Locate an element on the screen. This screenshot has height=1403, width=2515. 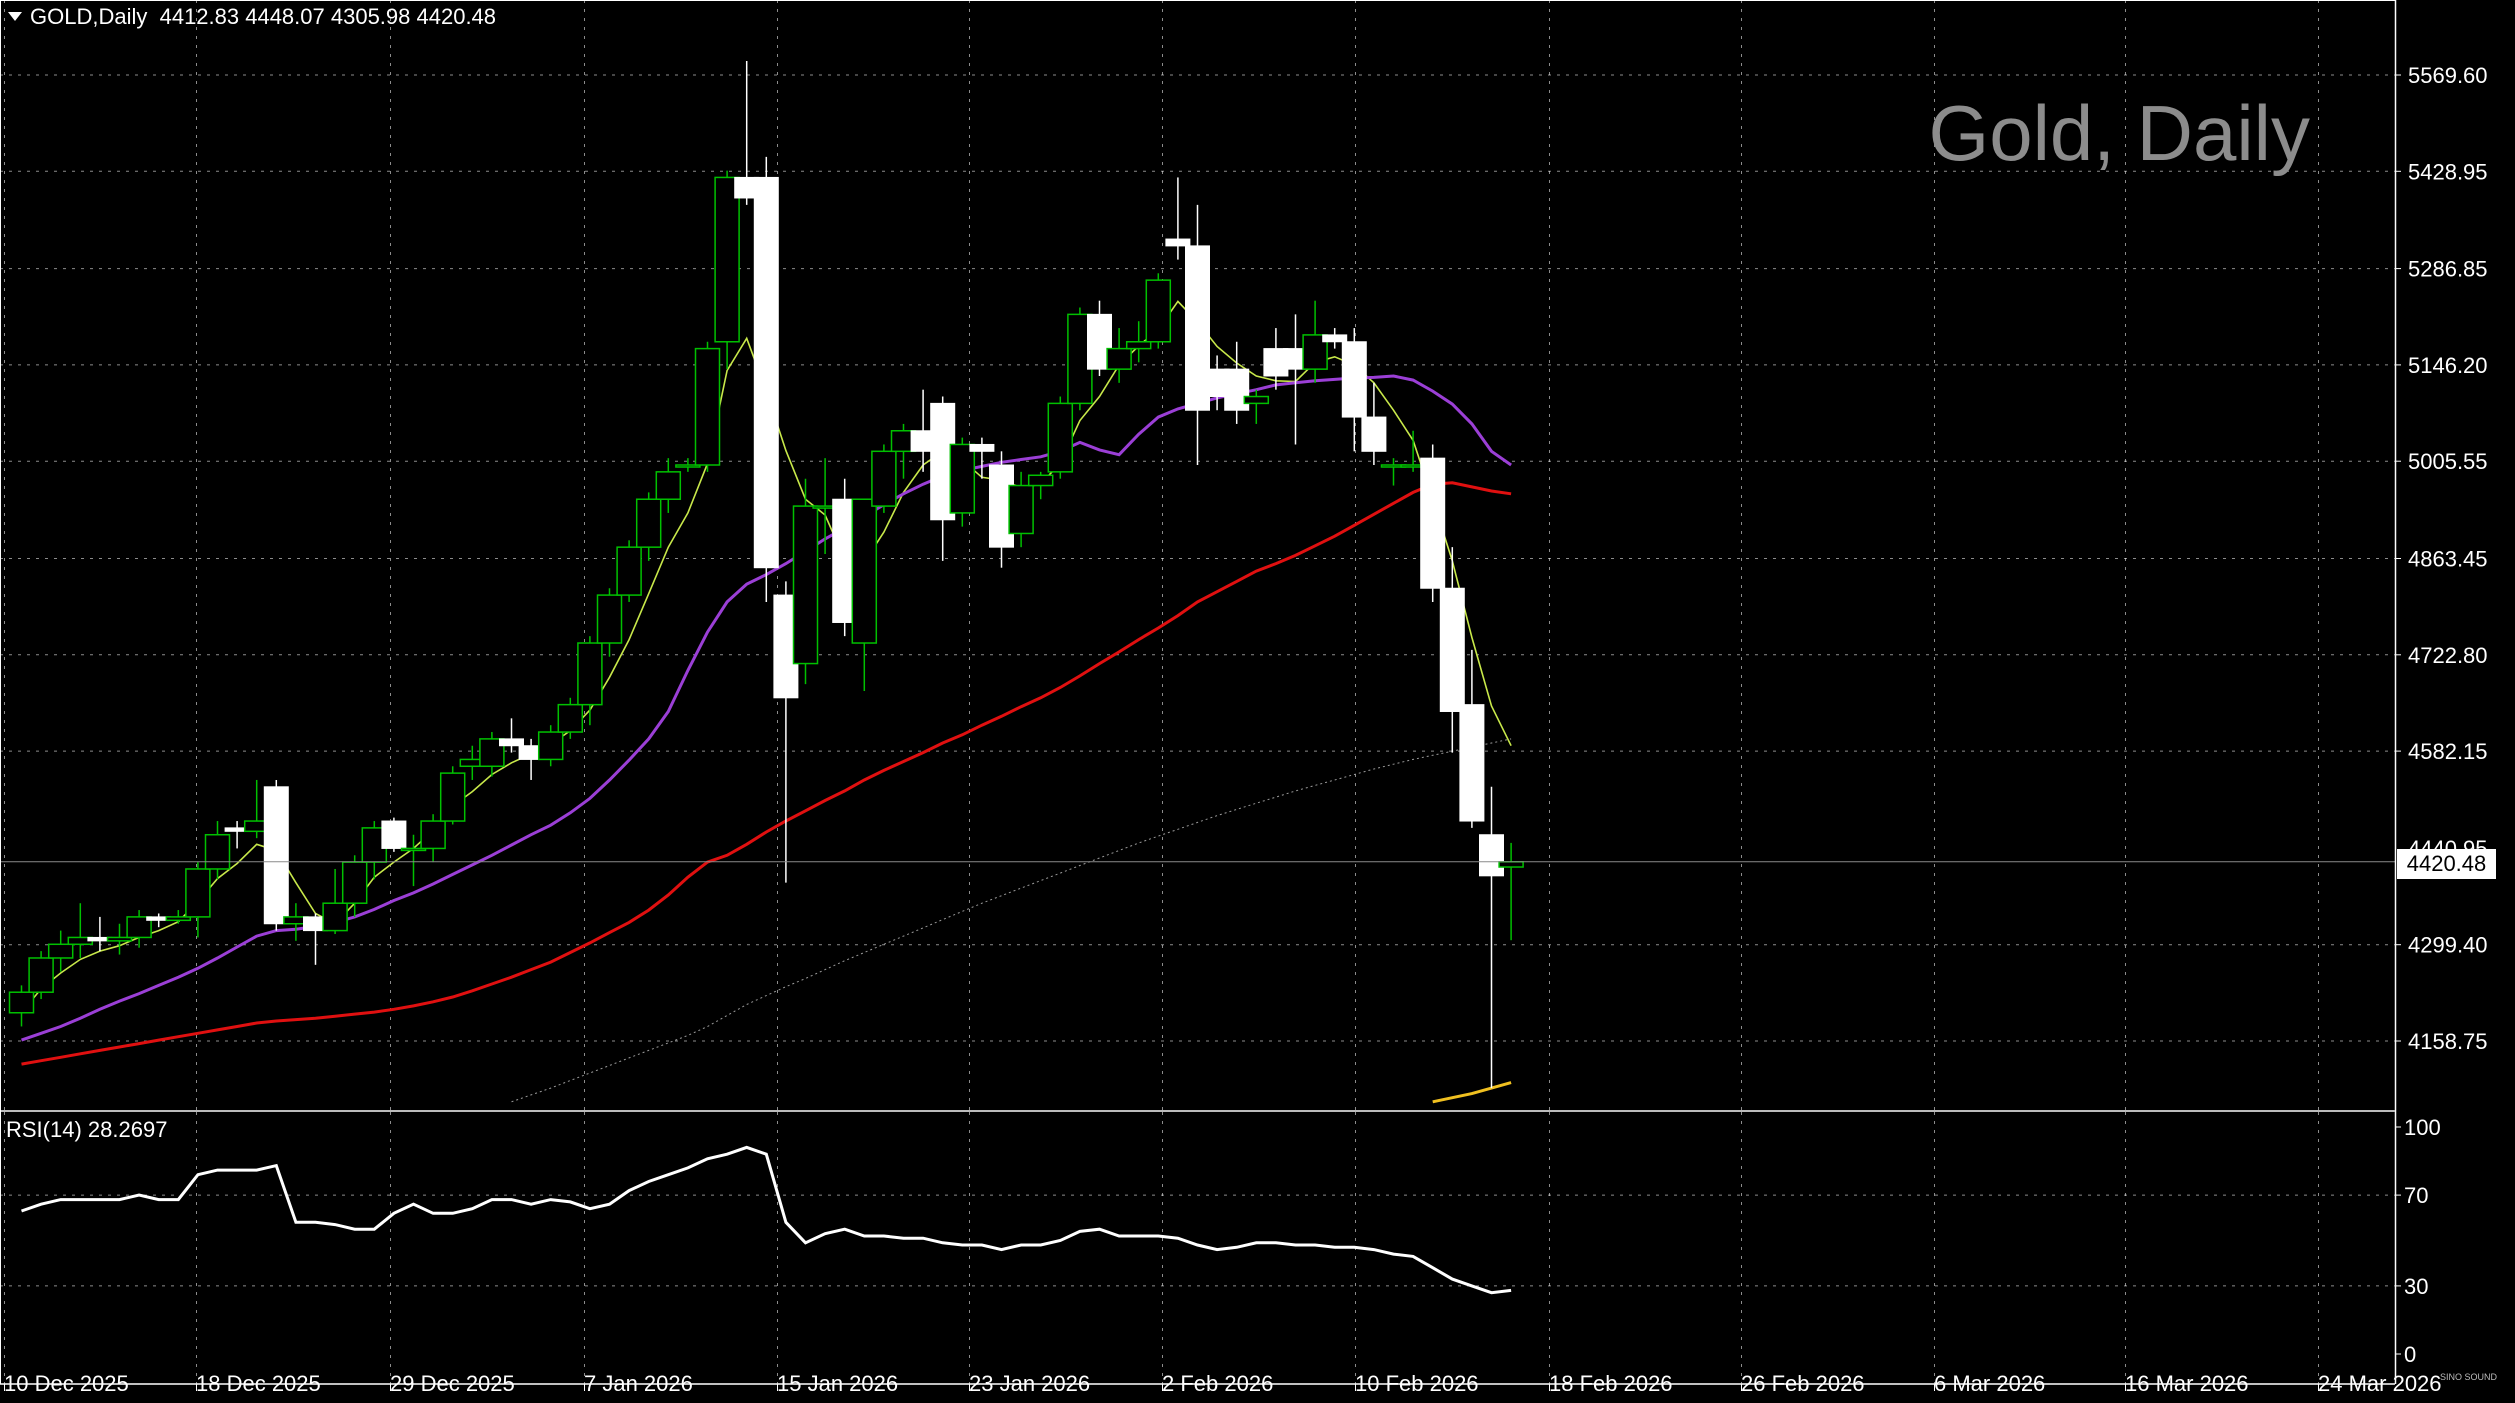
y-tick-label: 5005.55 is located at coordinates (2448, 461).